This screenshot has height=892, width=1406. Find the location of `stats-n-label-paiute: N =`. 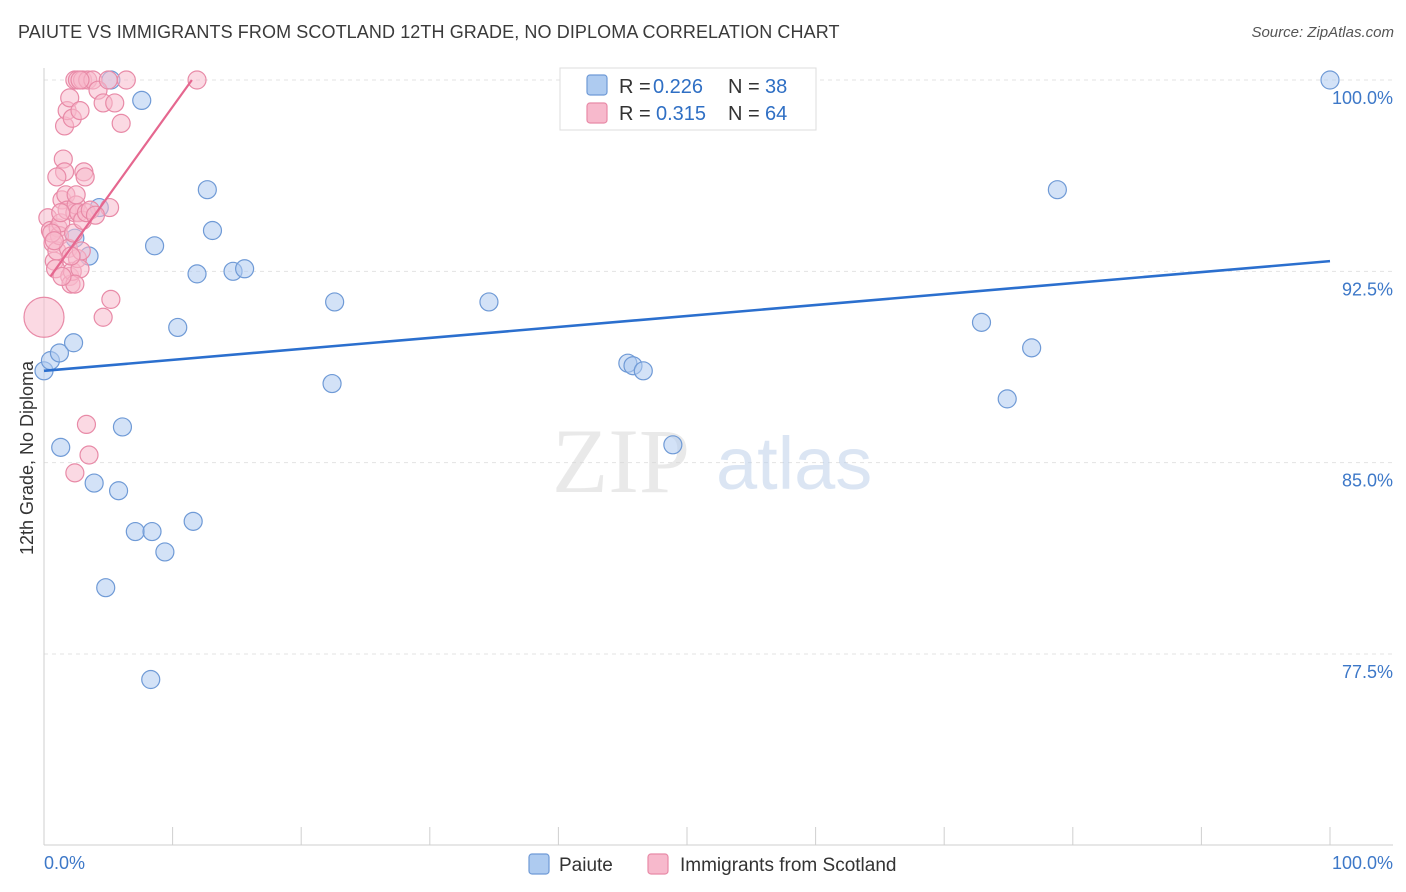

stats-n-label-paiute: N = is located at coordinates (744, 87).